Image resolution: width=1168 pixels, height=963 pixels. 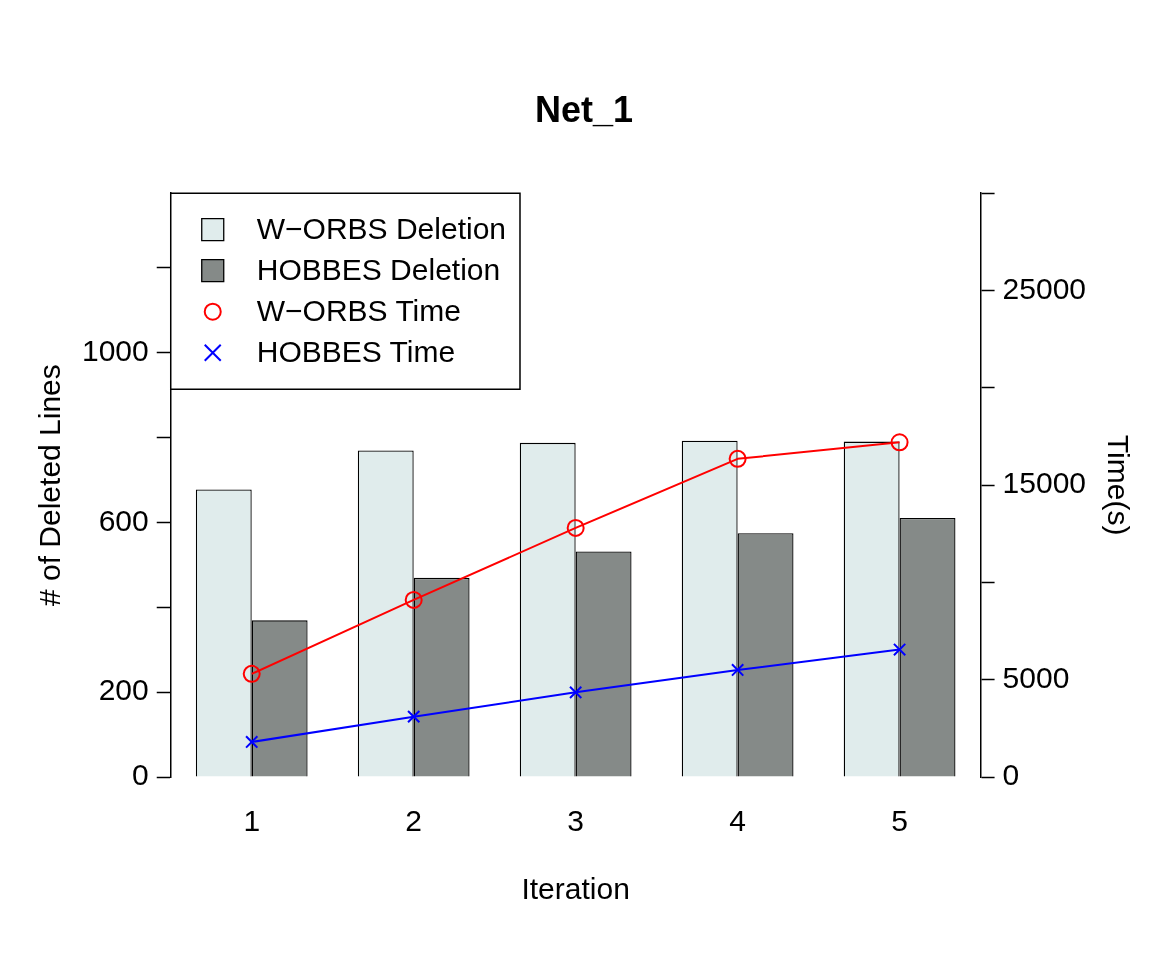 What do you see at coordinates (1118, 485) in the screenshot?
I see `y2-axis-title: Time(s)` at bounding box center [1118, 485].